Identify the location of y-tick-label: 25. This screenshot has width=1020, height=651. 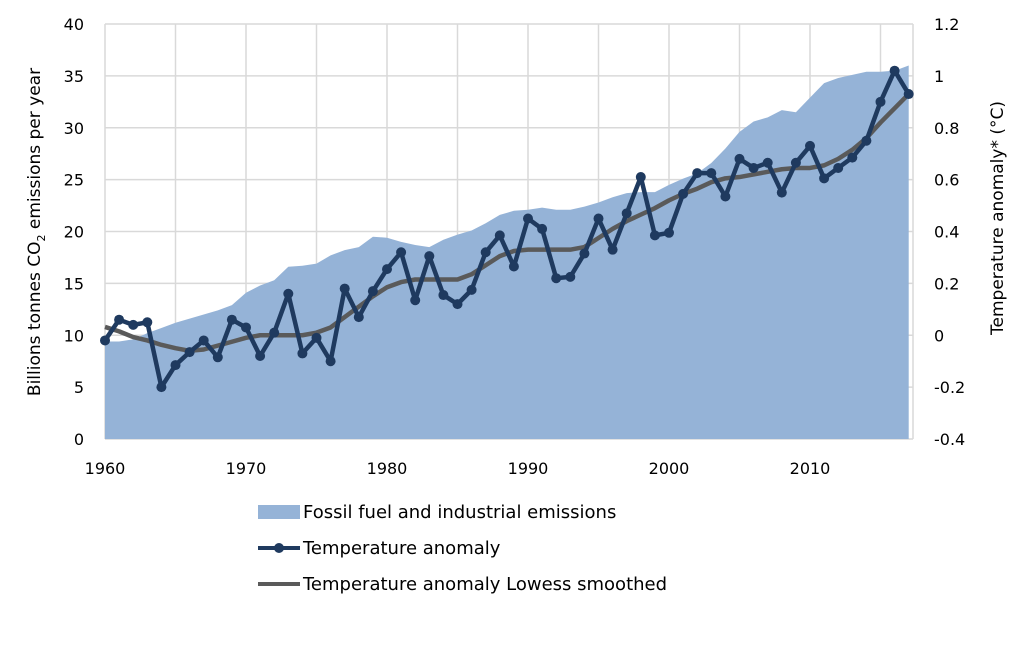
(74, 180).